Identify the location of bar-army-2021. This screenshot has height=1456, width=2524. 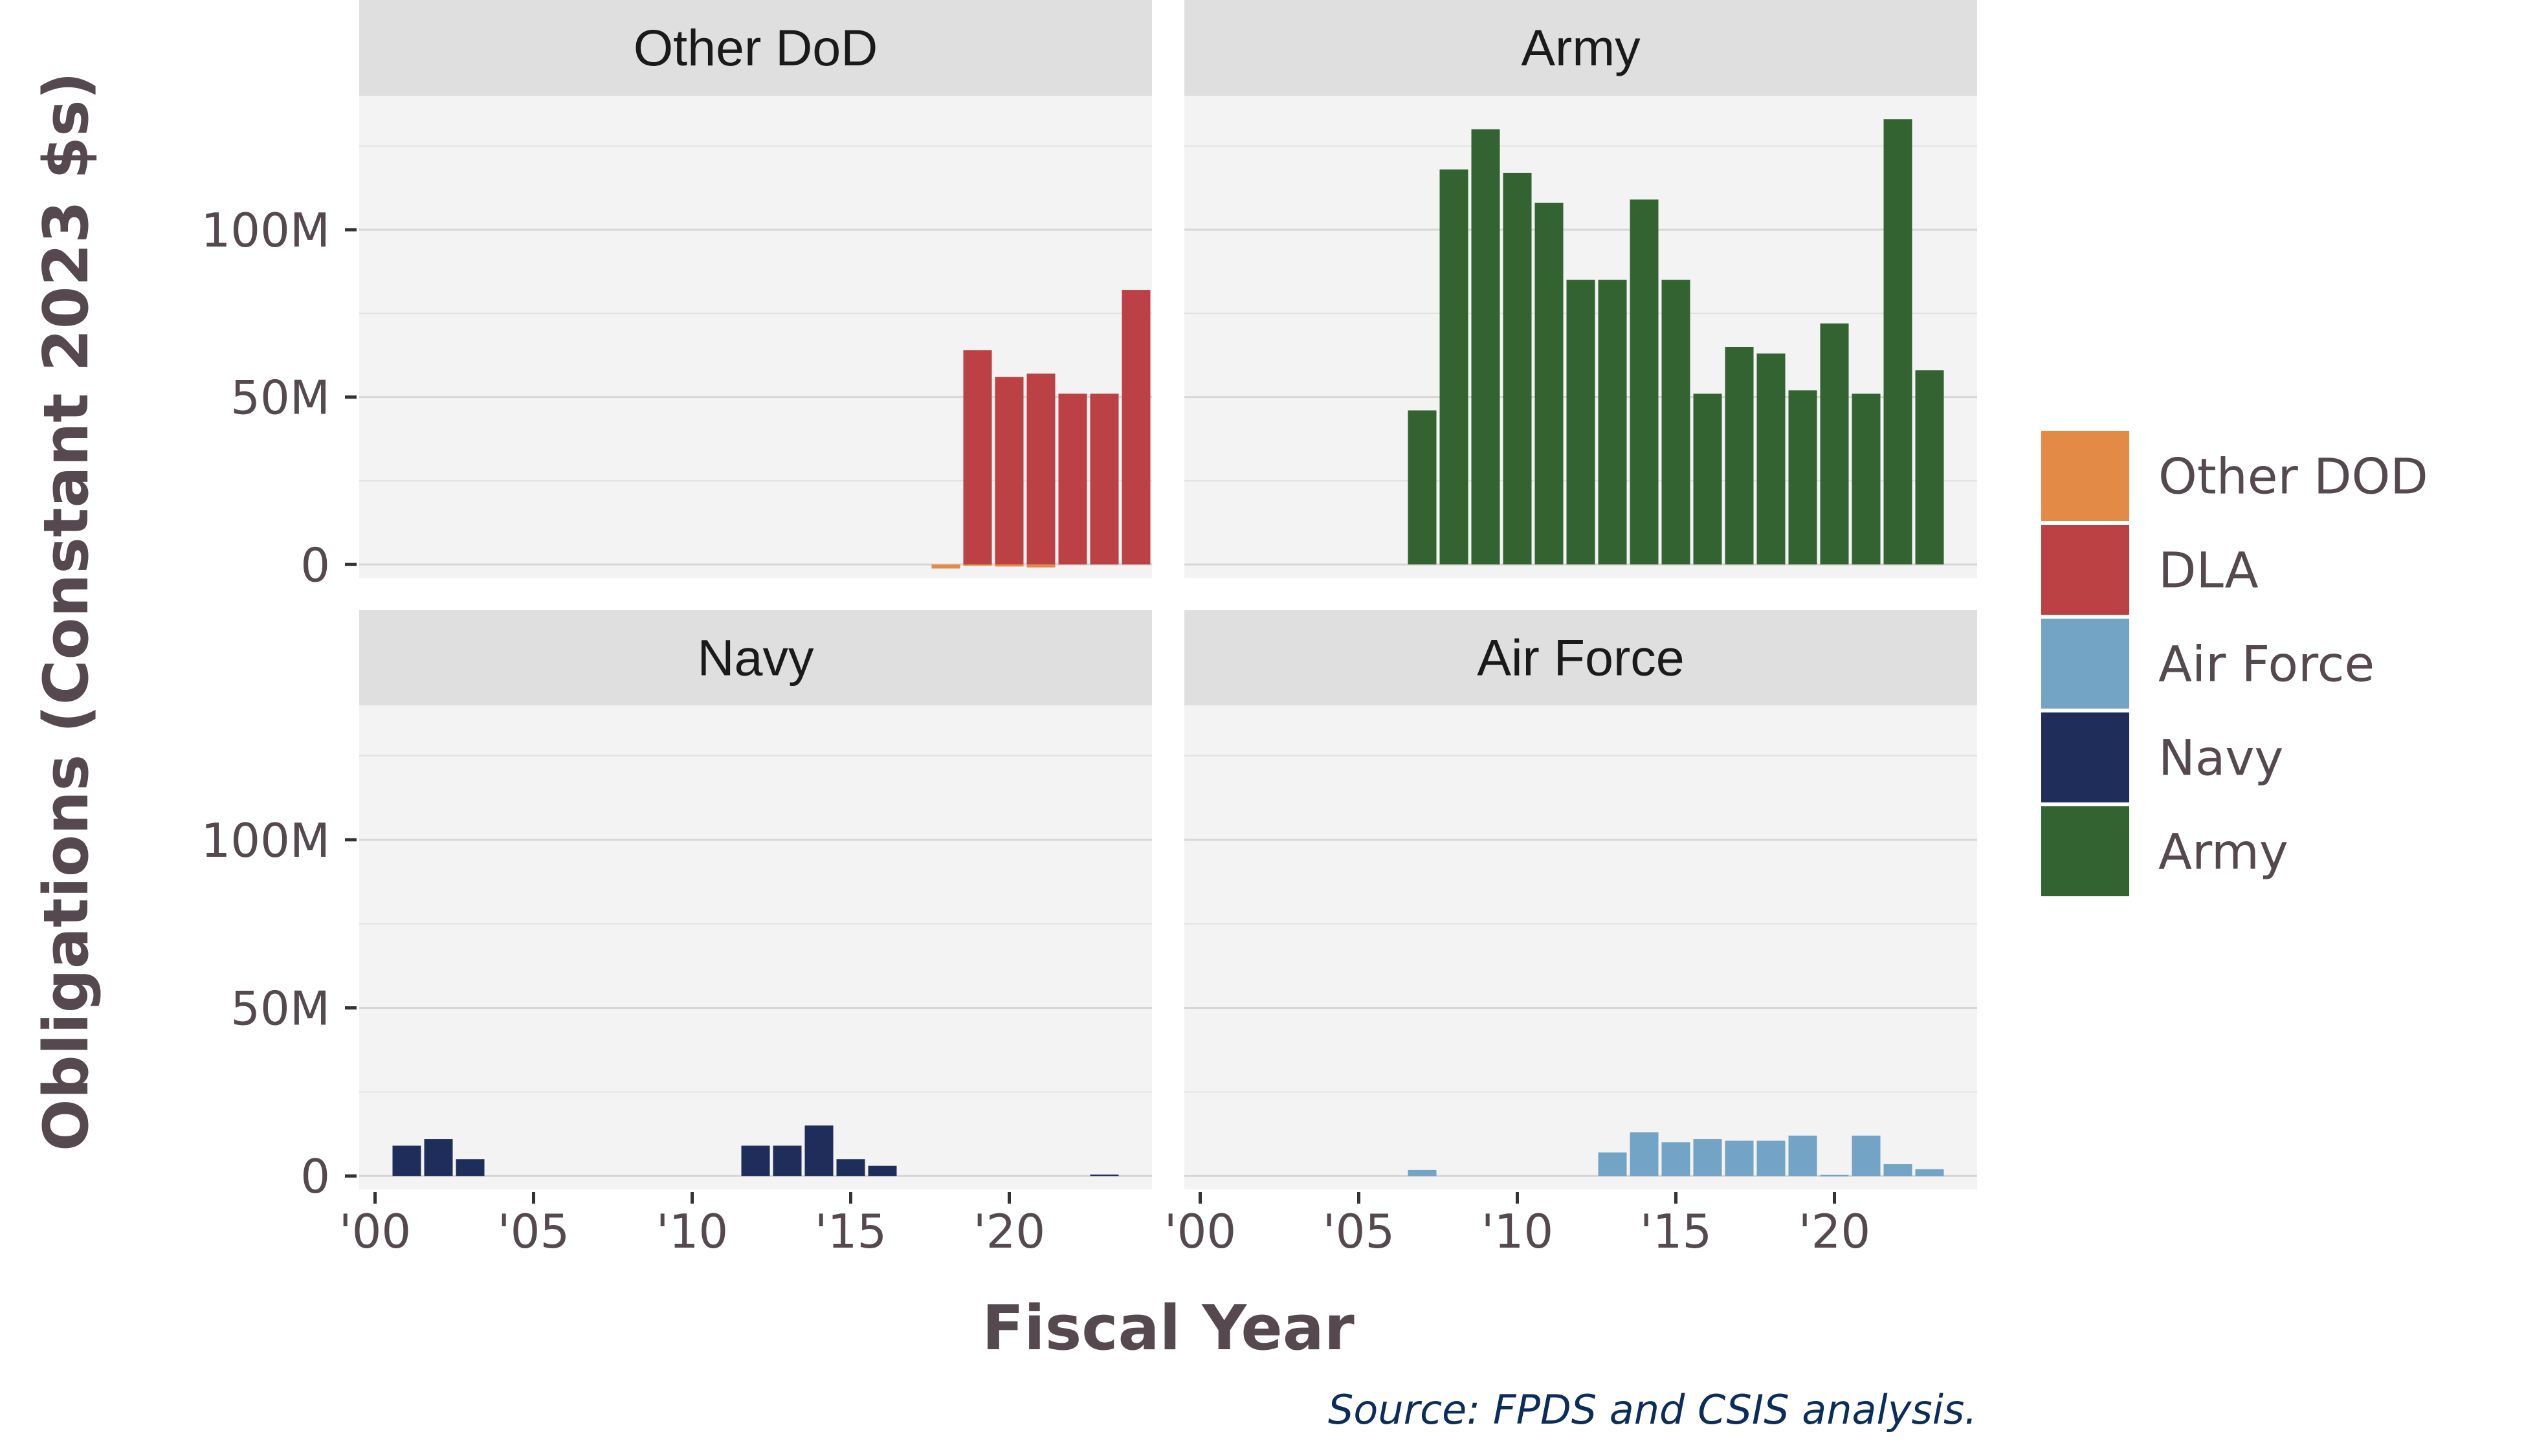
(1866, 479).